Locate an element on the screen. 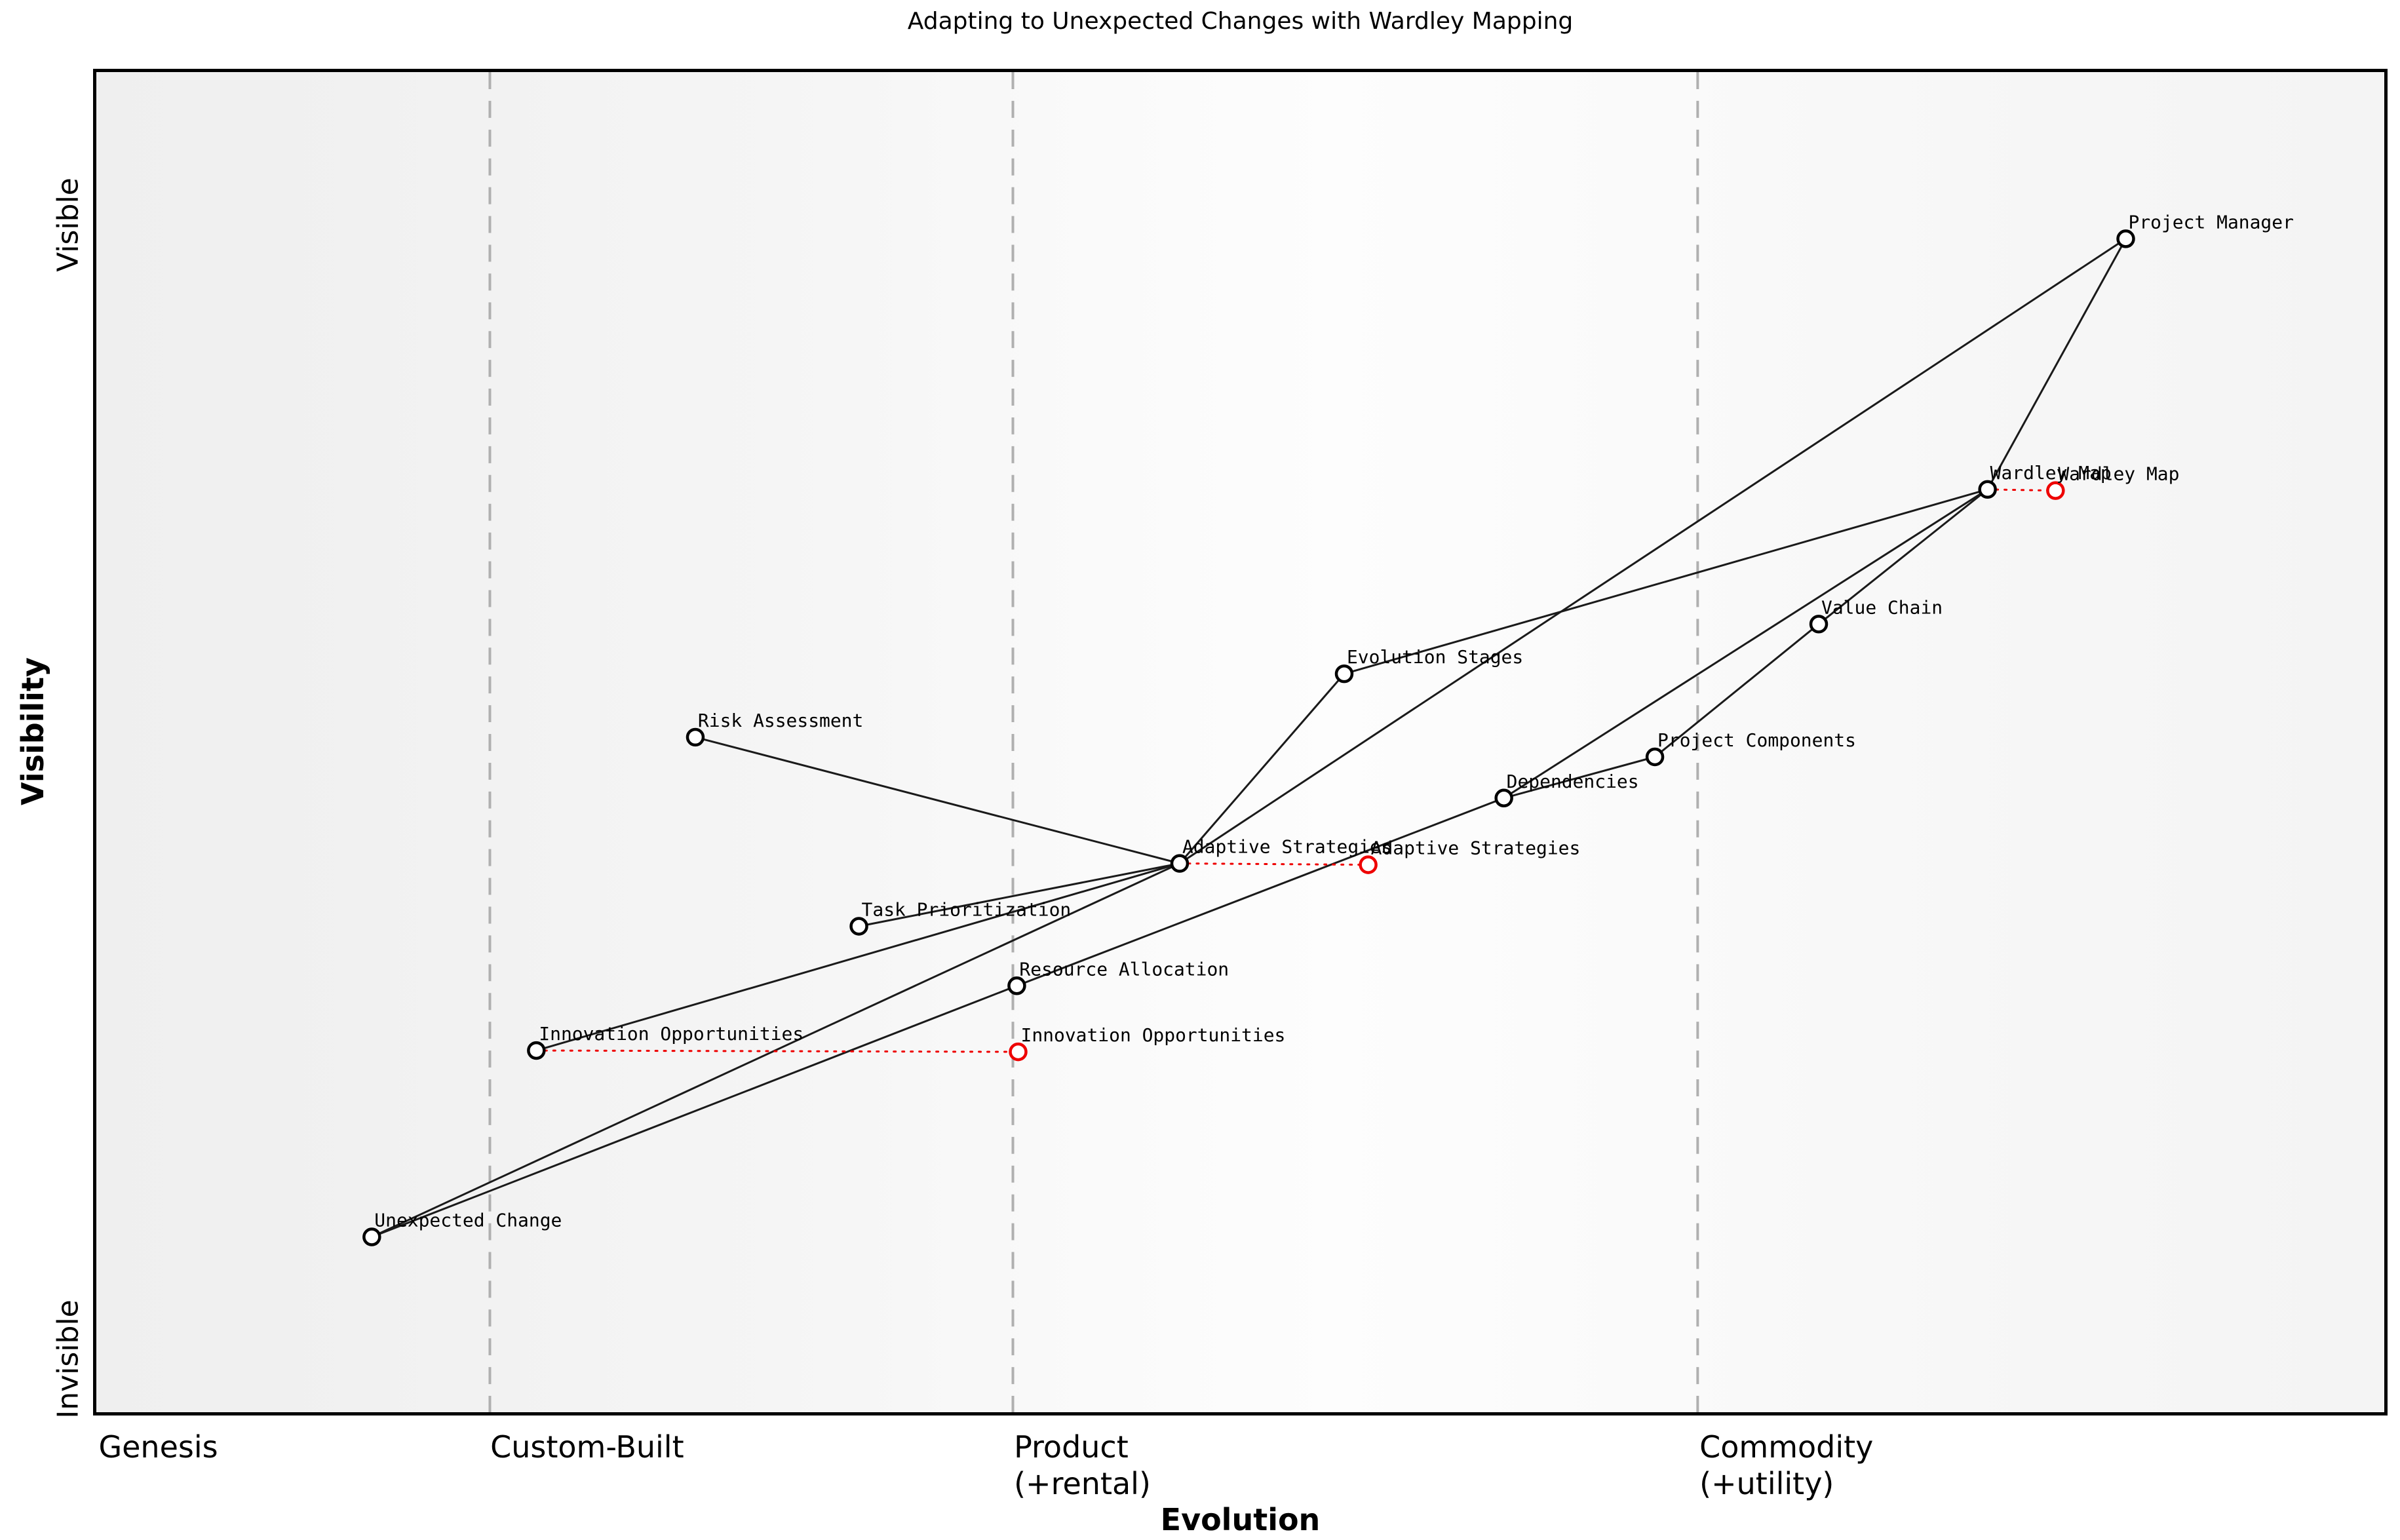 Image resolution: width=2400 pixels, height=1540 pixels. edge-wardley_map-evolution_stages is located at coordinates (1666, 581).